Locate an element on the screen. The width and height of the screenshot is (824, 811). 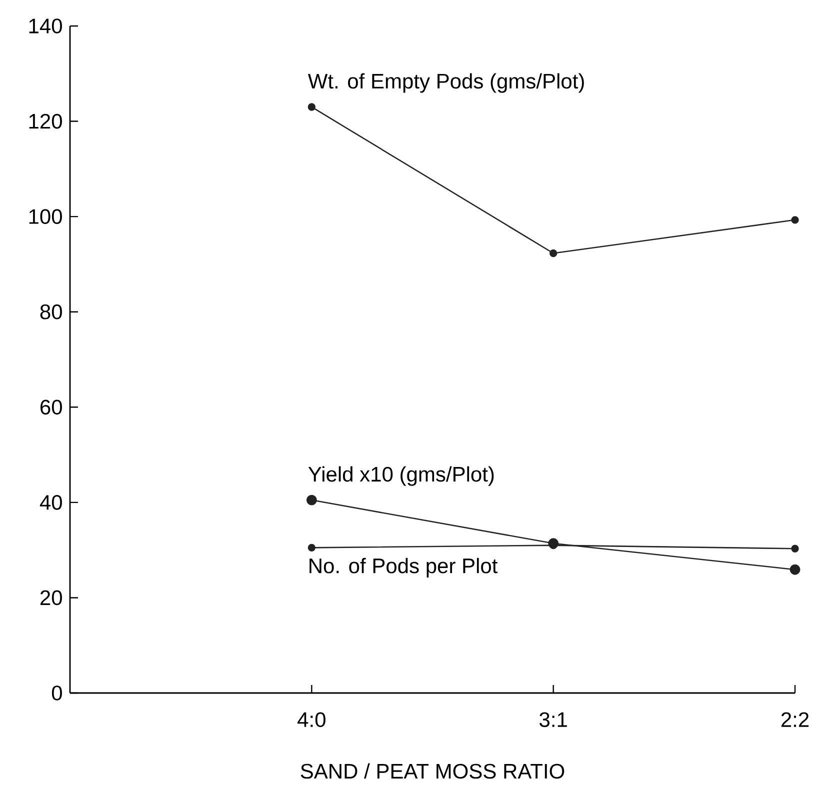
y-tick-label: 100 is located at coordinates (45, 216).